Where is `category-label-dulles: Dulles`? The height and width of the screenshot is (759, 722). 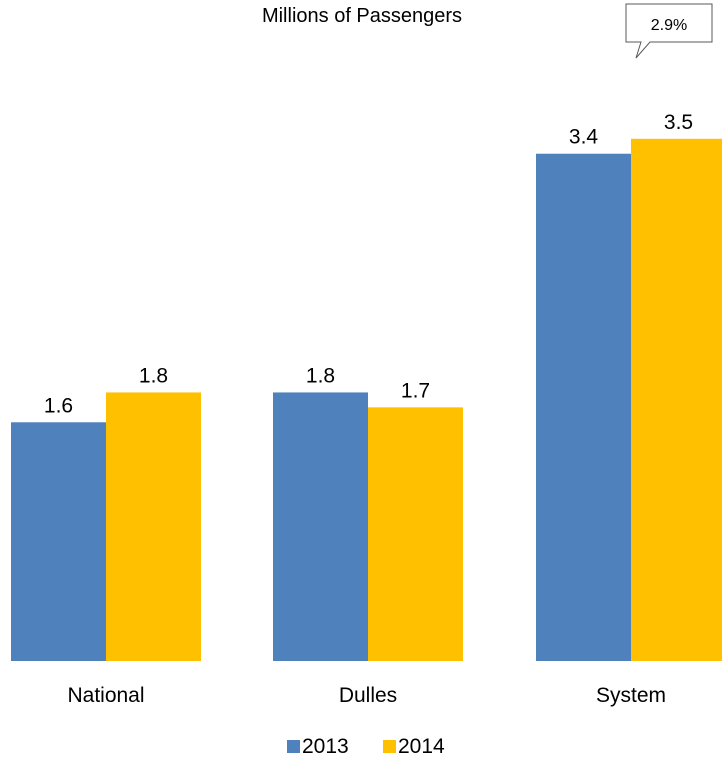
category-label-dulles: Dulles is located at coordinates (368, 695).